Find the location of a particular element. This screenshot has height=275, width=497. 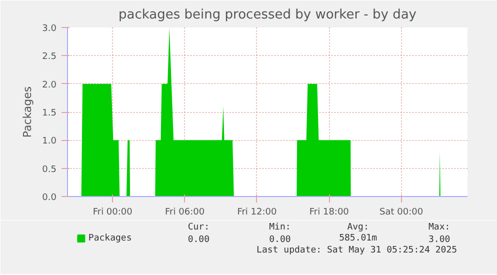

text: Cur: is located at coordinates (199, 227).